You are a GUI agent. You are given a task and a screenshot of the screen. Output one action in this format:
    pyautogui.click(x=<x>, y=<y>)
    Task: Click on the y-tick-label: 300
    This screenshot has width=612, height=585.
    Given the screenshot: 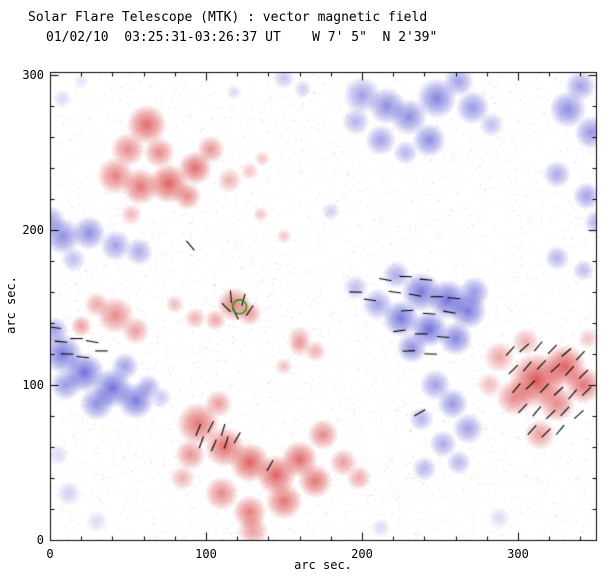 What is the action you would take?
    pyautogui.click(x=33, y=75)
    